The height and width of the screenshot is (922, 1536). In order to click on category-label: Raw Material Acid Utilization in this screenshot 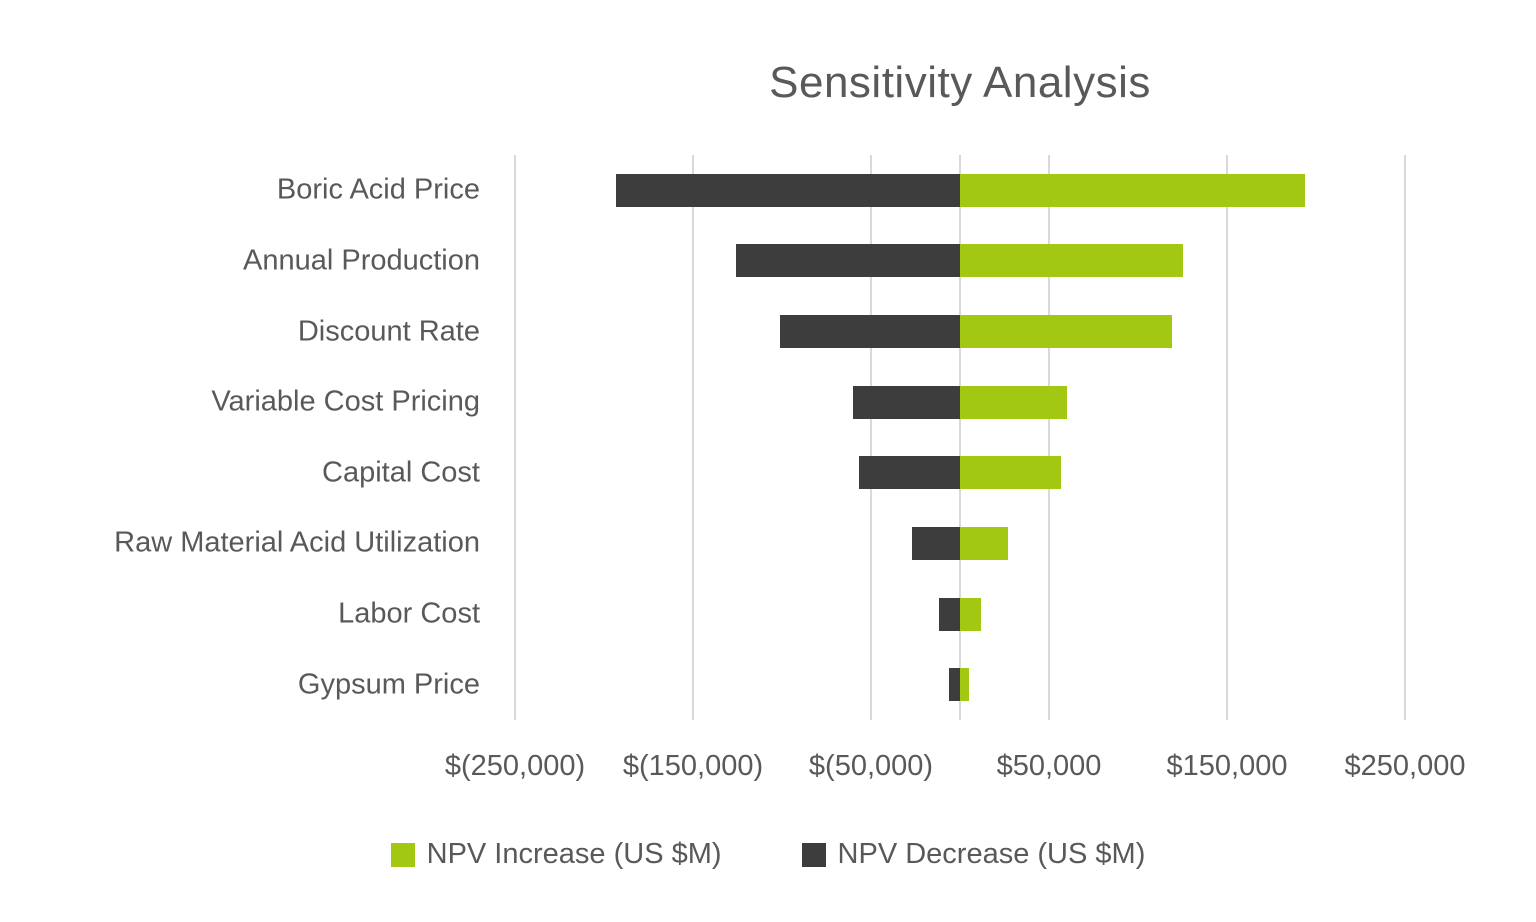, I will do `click(297, 542)`.